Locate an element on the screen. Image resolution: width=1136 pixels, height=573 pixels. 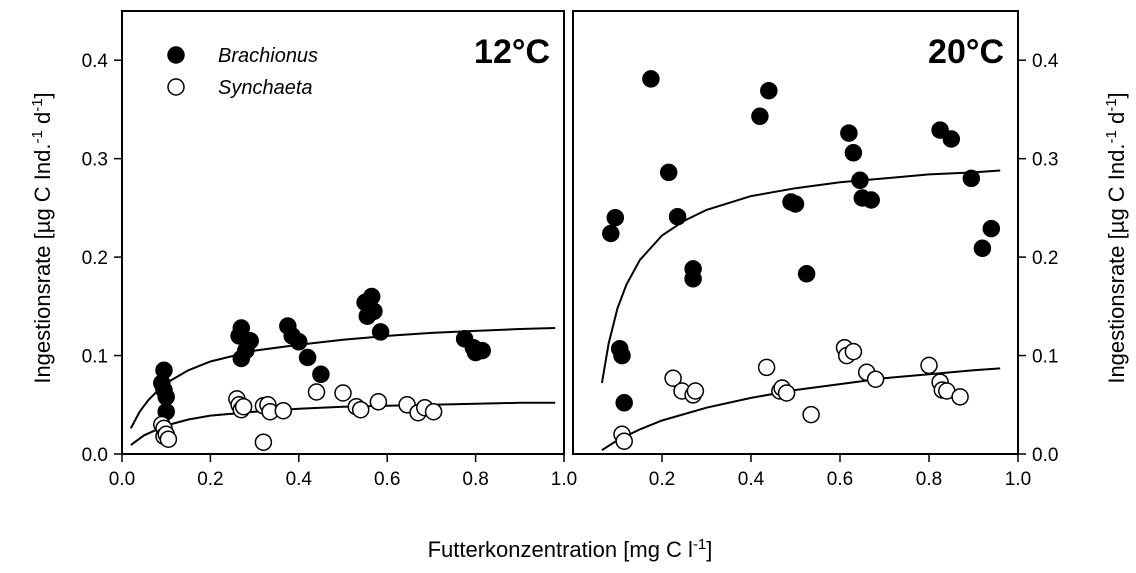
y-axis-title-left: Ingestionsrate [µg C Ind.-1 d-1] is located at coordinates (42, 237).